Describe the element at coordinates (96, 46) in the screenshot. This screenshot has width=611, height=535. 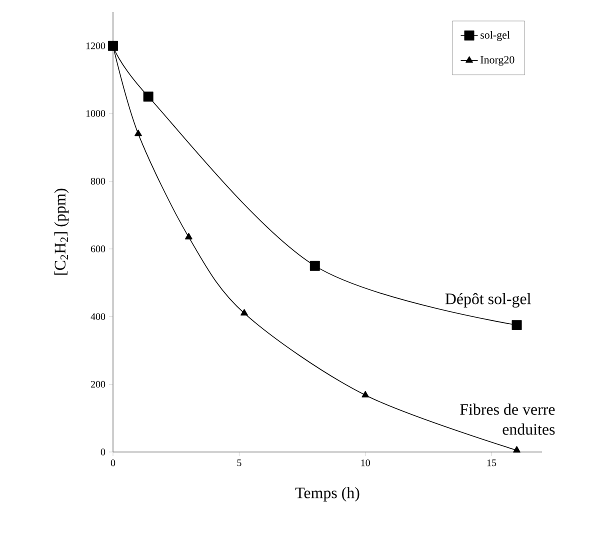
I see `y-tick-label: 1200` at that location.